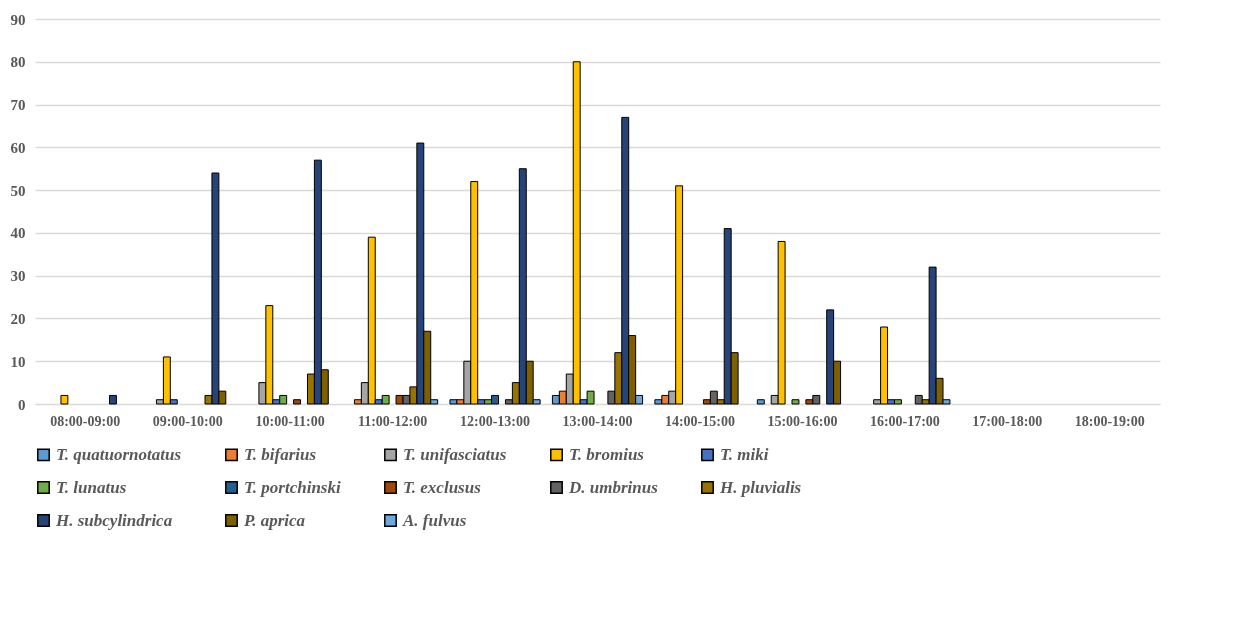 The image size is (1233, 643). I want to click on legend-label: T. unifasciatus, so click(455, 454).